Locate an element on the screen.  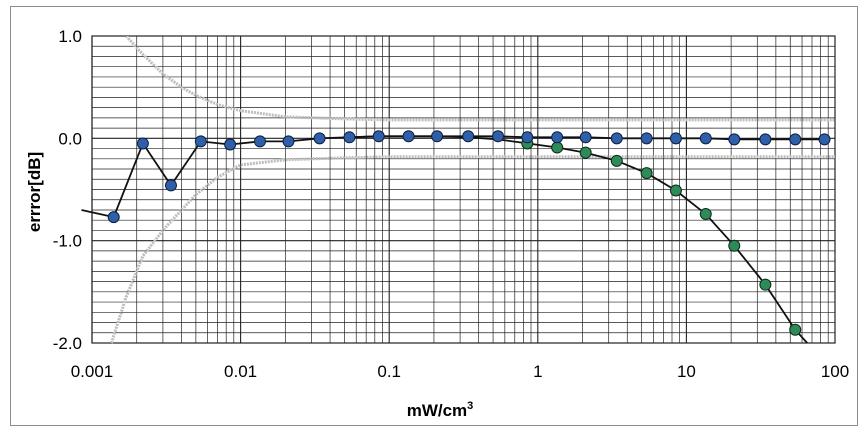
x-axis-title-superscript: 3 is located at coordinates (470, 406).